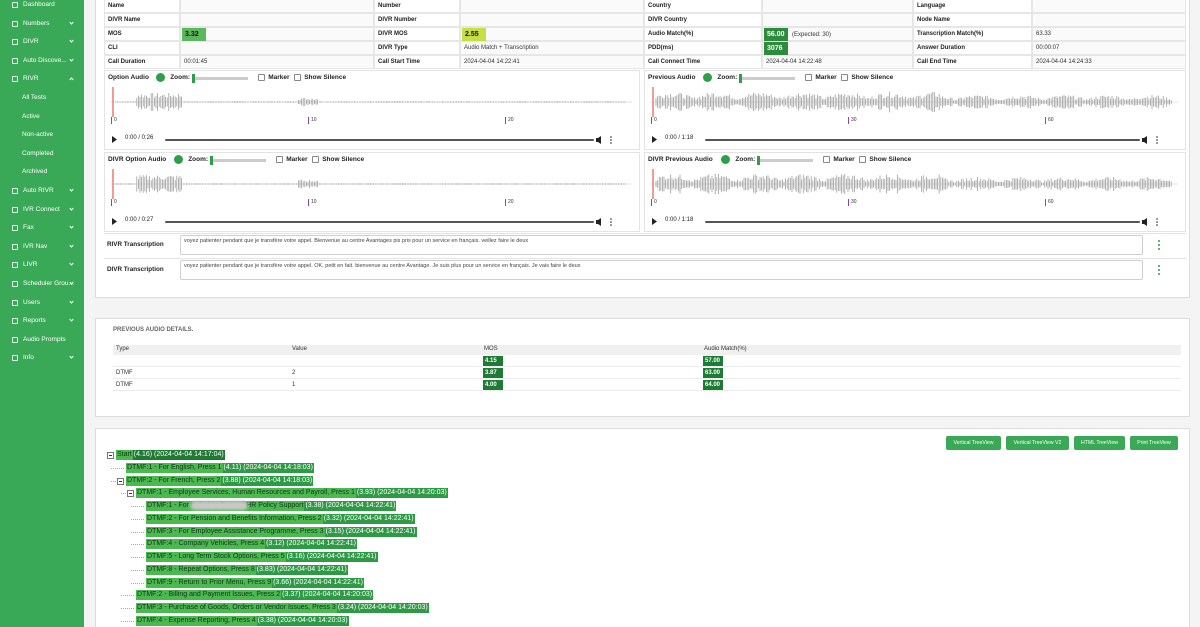 This screenshot has height=627, width=1200. What do you see at coordinates (42, 340) in the screenshot?
I see `sidebar-item: Audio Prompts` at bounding box center [42, 340].